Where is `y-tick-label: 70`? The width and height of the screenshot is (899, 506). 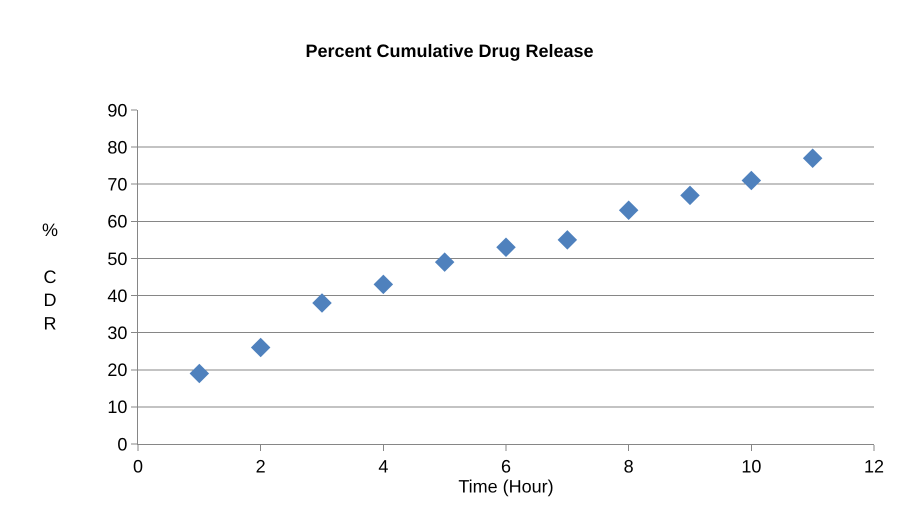 y-tick-label: 70 is located at coordinates (117, 184).